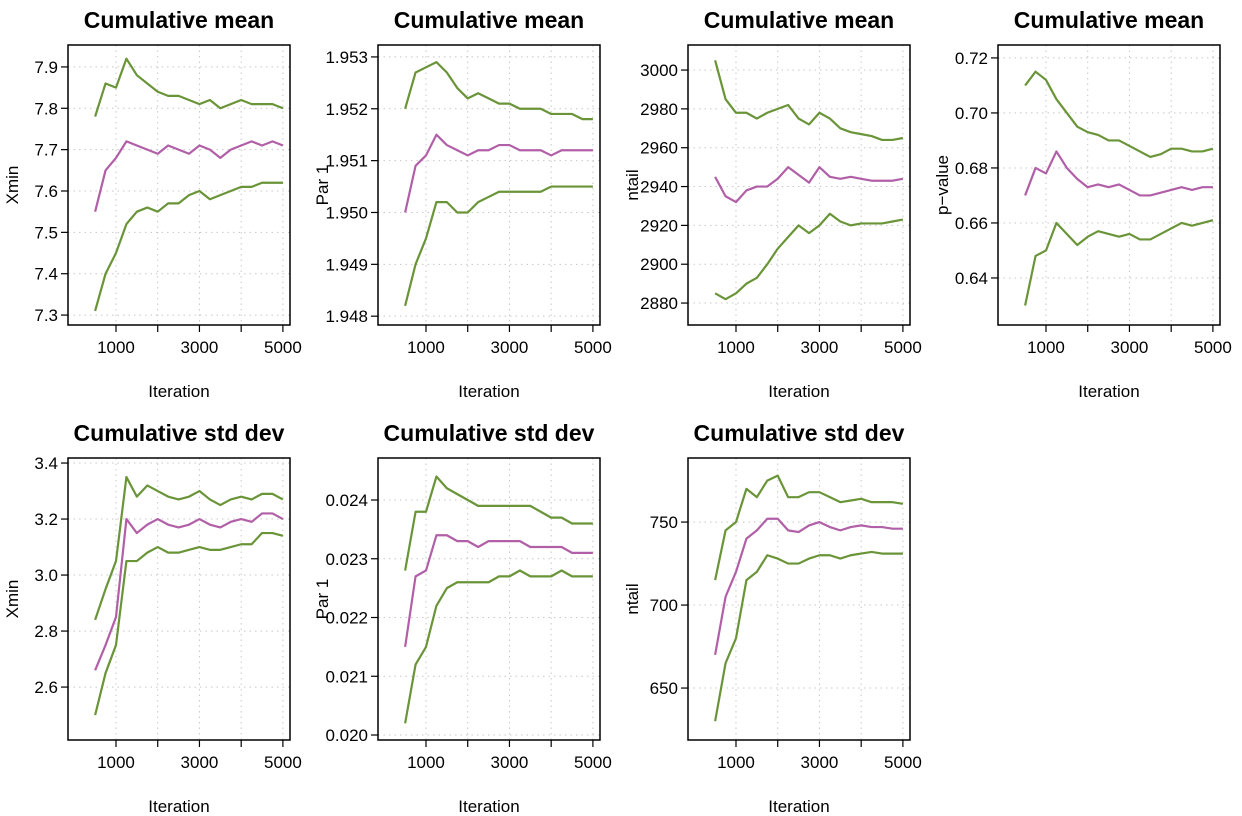 Image resolution: width=1242 pixels, height=816 pixels. I want to click on y-tick-label: 2940, so click(659, 187).